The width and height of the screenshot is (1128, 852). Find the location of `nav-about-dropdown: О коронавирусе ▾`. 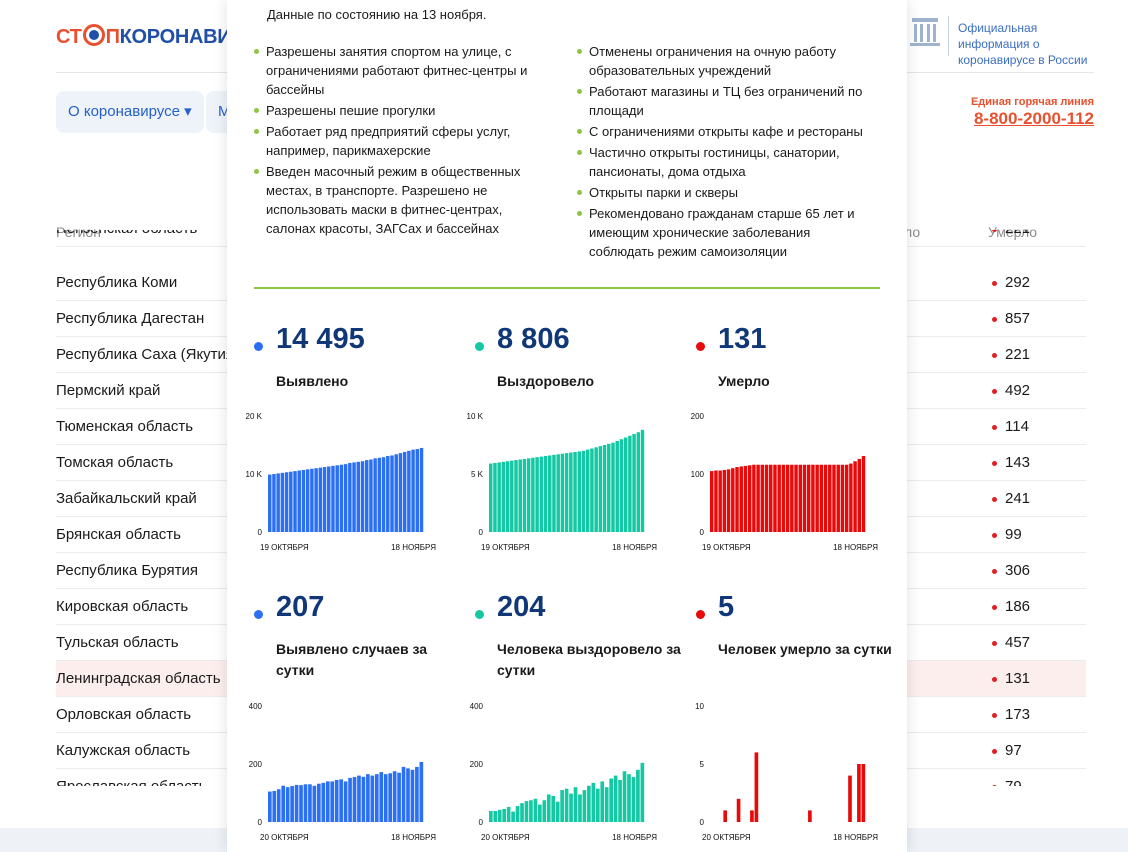

nav-about-dropdown: О коронавирусе ▾ is located at coordinates (130, 112).